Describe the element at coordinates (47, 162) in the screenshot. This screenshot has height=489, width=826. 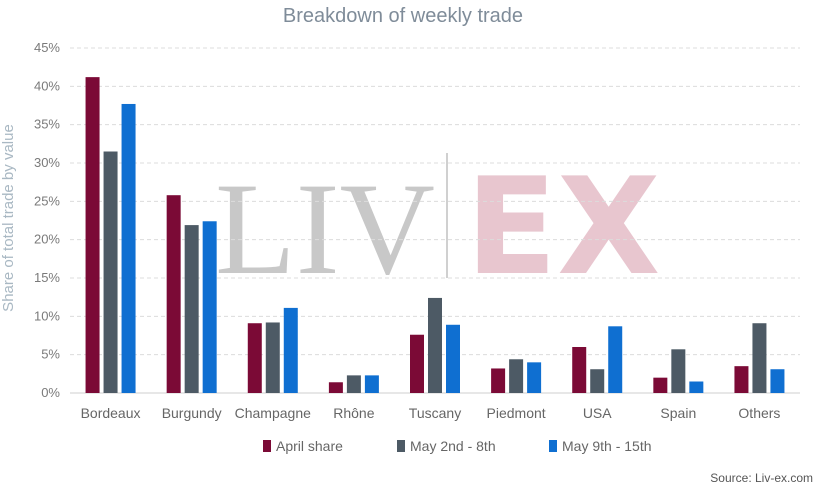
I see `y-tick-label: 30%` at that location.